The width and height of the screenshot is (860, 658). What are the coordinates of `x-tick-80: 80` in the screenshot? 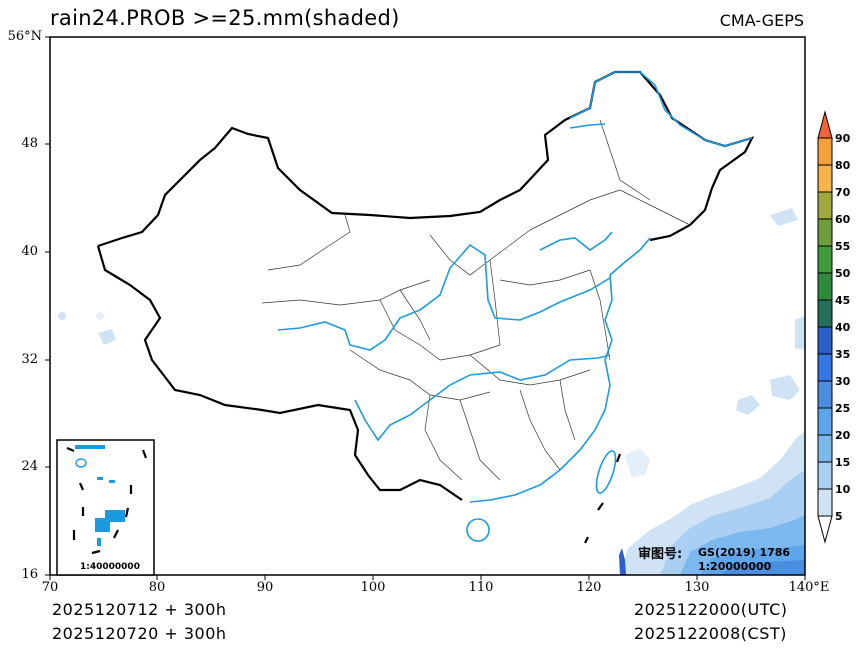 It's located at (157, 587).